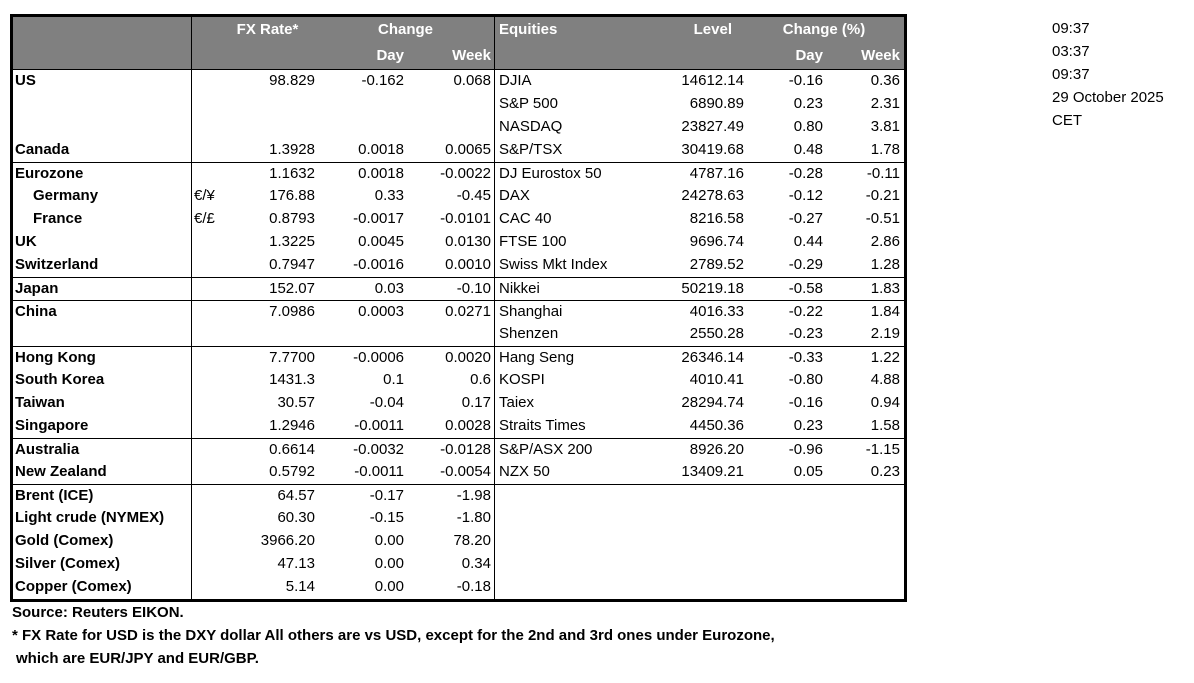 The height and width of the screenshot is (683, 1194). Describe the element at coordinates (885, 149) in the screenshot. I see `equity-week-change-value: 1.78` at that location.